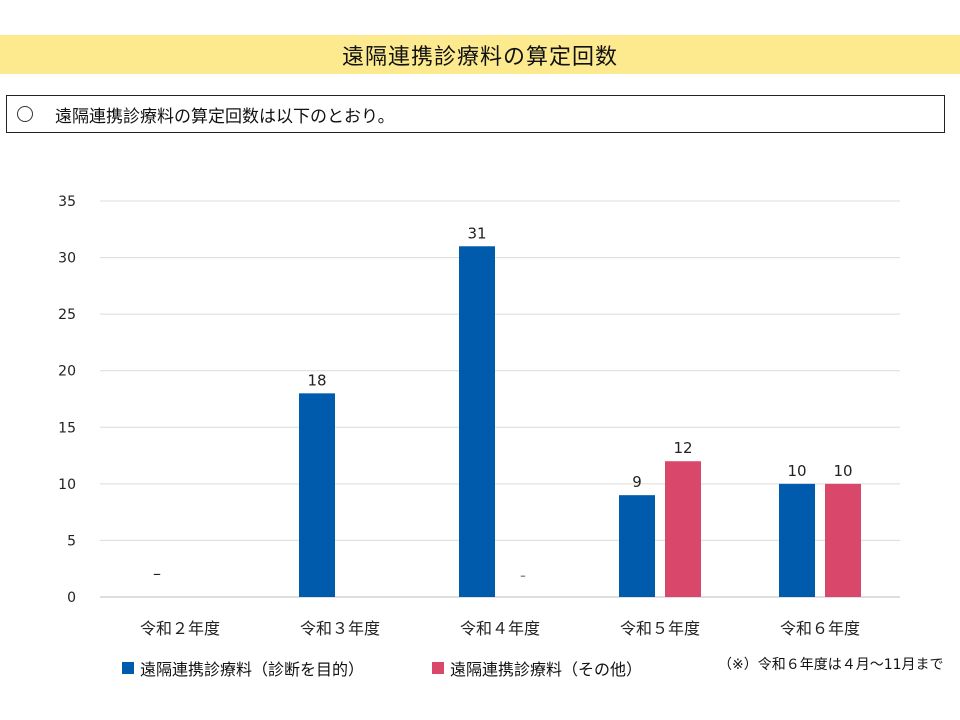 This screenshot has width=960, height=720. I want to click on y-tick-label: 15, so click(67, 428).